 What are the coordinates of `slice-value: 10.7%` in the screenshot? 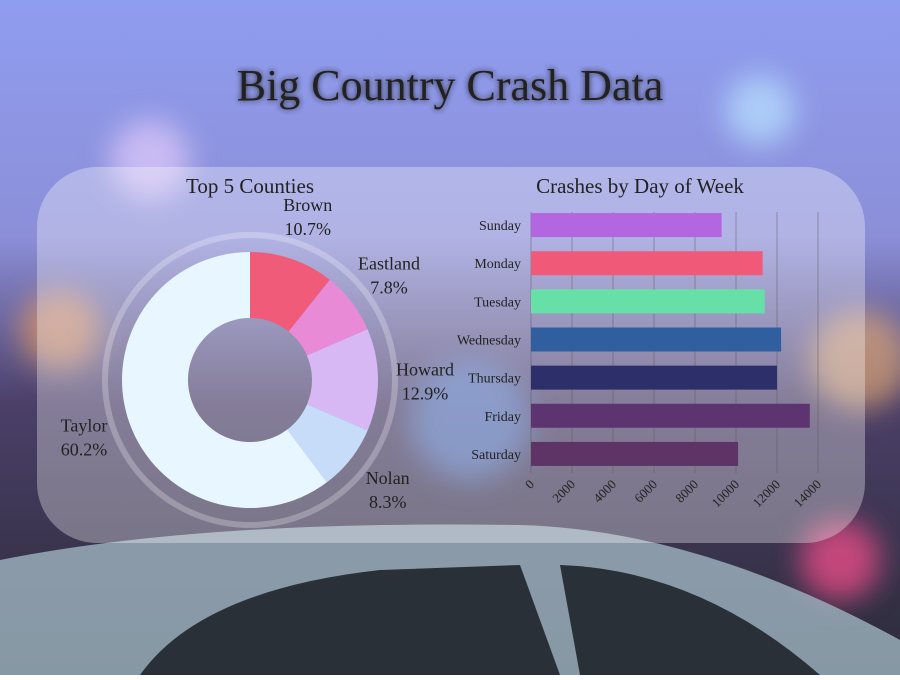 It's located at (308, 229).